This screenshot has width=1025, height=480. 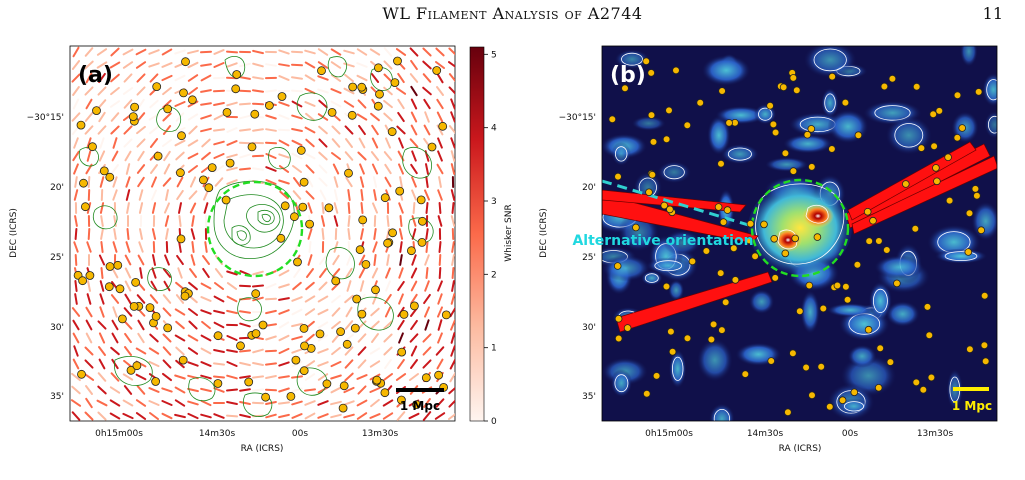 What do you see at coordinates (799, 434) in the screenshot?
I see `panel-b-x-ticks: 0h15m00s 14m30s 00s 13m30s` at bounding box center [799, 434].